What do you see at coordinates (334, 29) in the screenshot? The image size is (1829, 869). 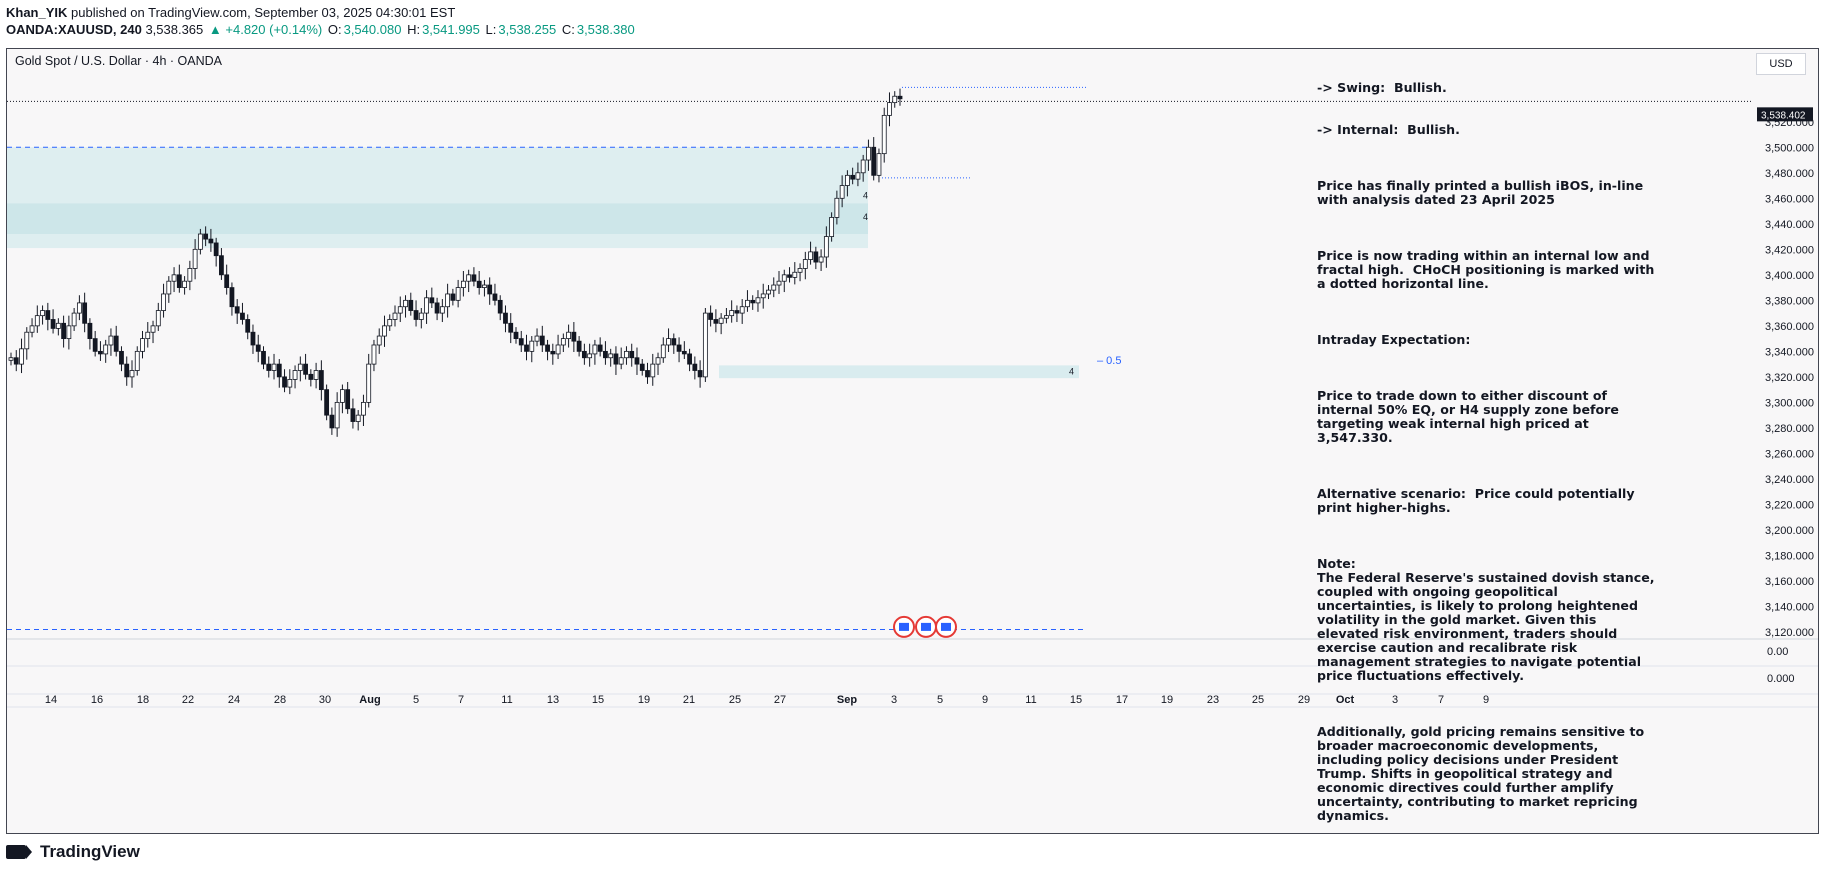 I see `open-label: O:` at bounding box center [334, 29].